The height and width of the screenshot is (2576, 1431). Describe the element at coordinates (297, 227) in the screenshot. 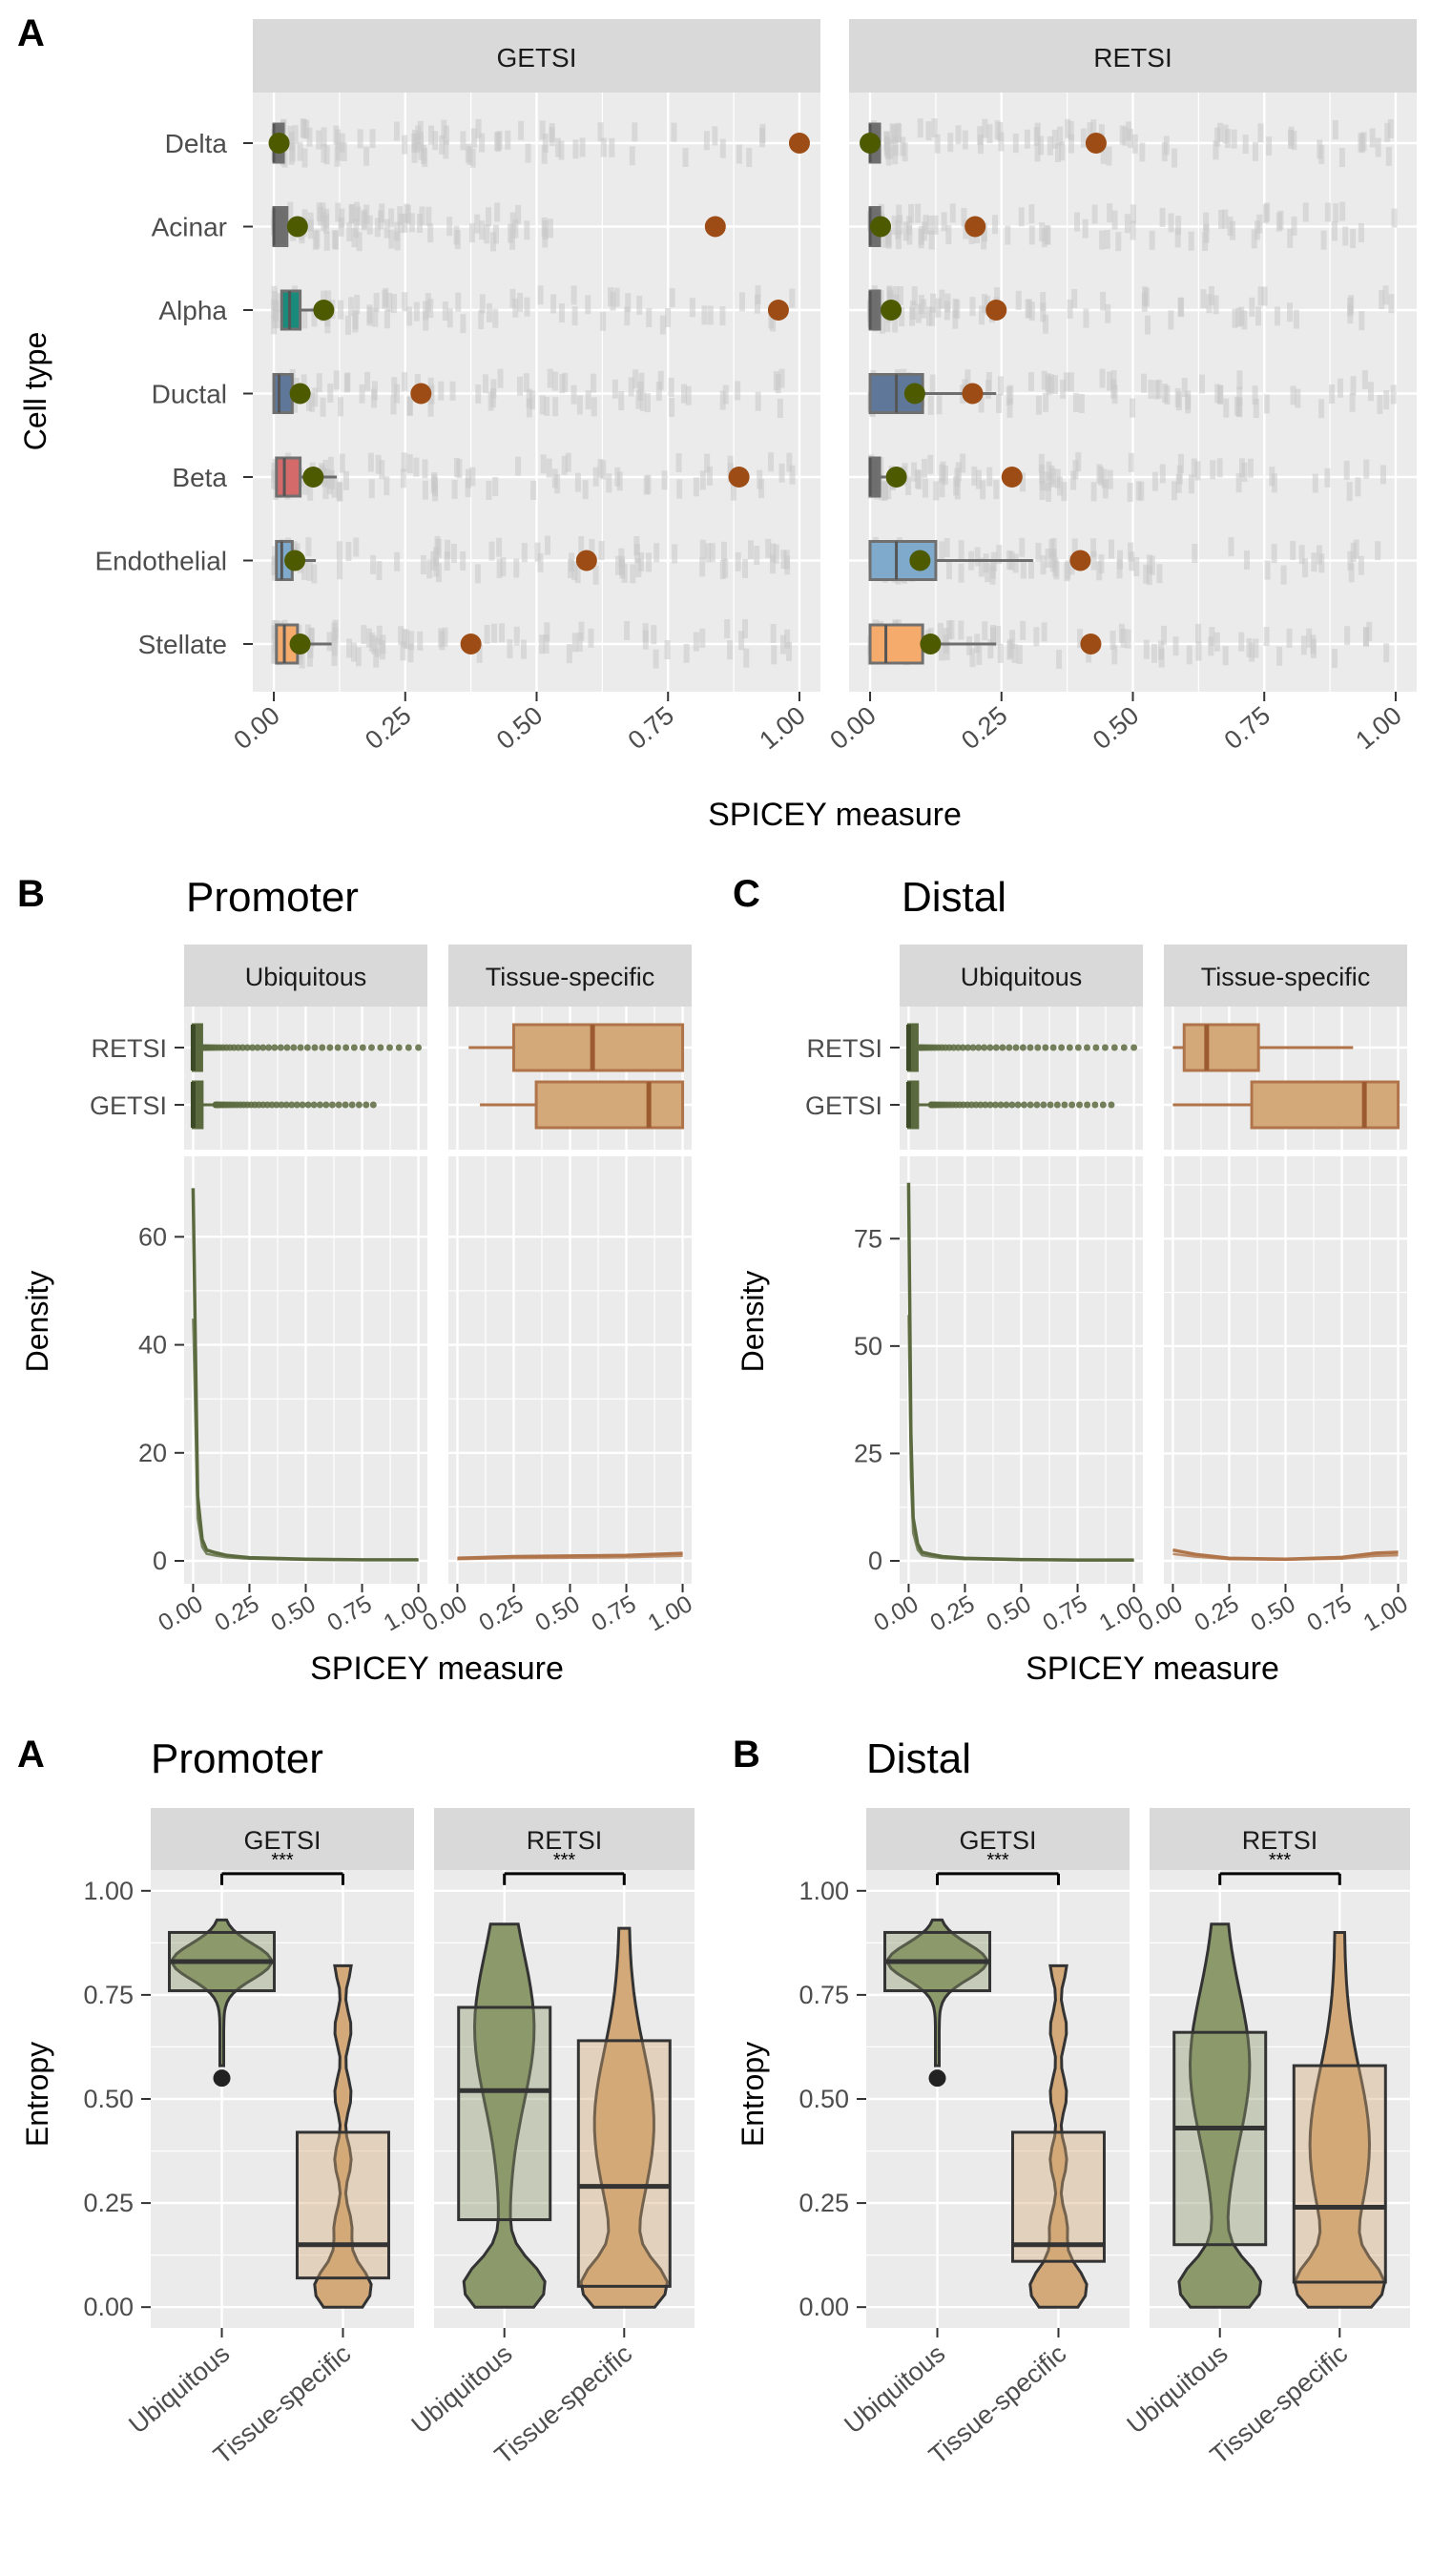

I see `point-olive-getsi-acinar` at that location.